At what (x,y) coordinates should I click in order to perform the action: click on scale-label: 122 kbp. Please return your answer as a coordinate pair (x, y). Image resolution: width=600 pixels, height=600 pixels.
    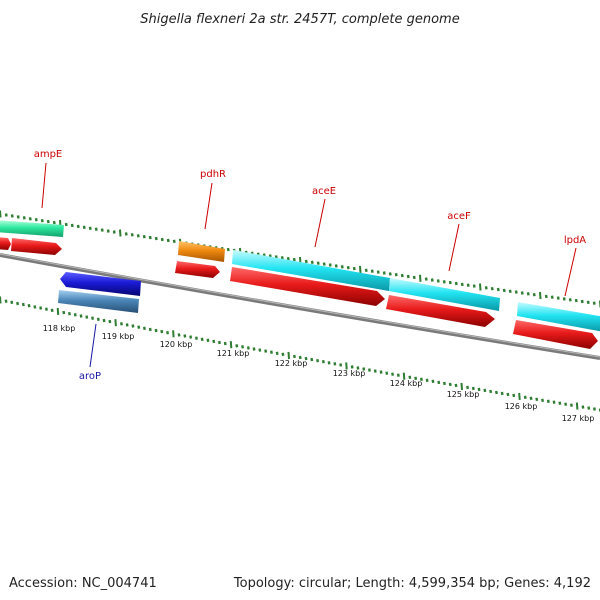
    Looking at the image, I should click on (291, 363).